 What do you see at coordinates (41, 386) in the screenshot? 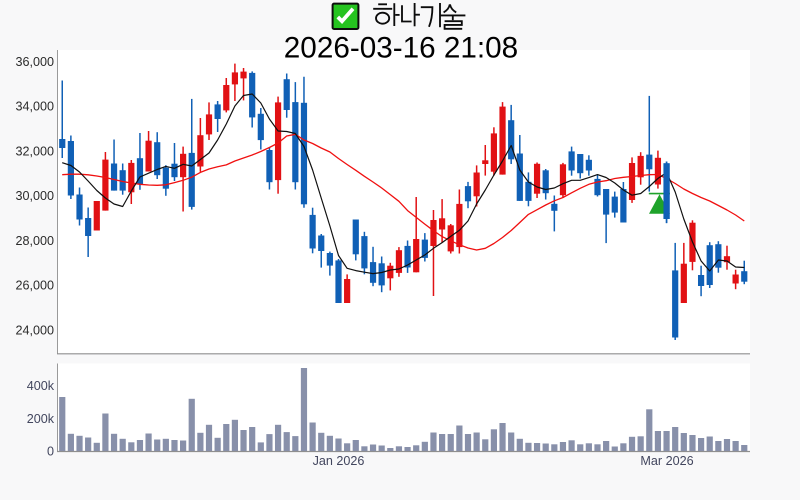
I see `svg-text: 400k` at bounding box center [41, 386].